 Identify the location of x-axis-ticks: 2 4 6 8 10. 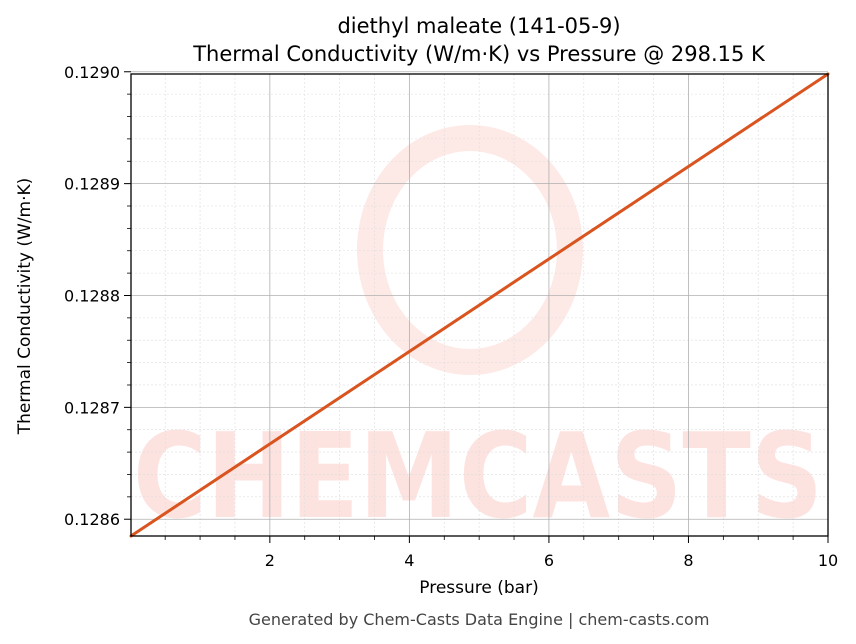
(501, 553).